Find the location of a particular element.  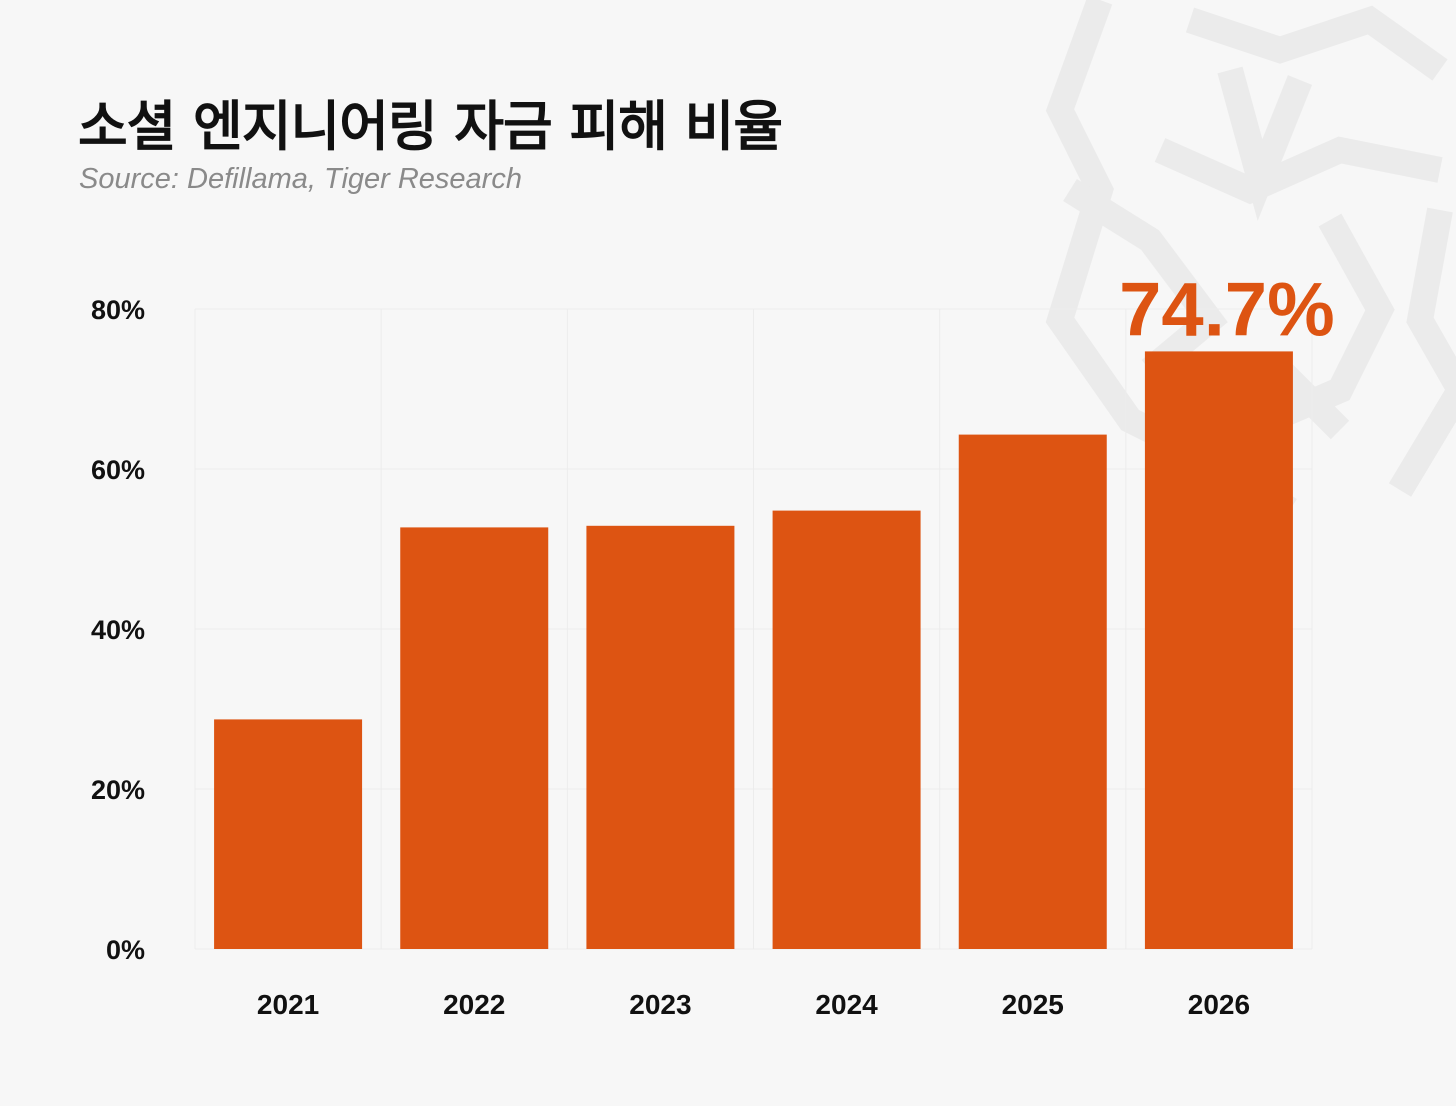

x-tick-label: 2024 is located at coordinates (846, 1004).